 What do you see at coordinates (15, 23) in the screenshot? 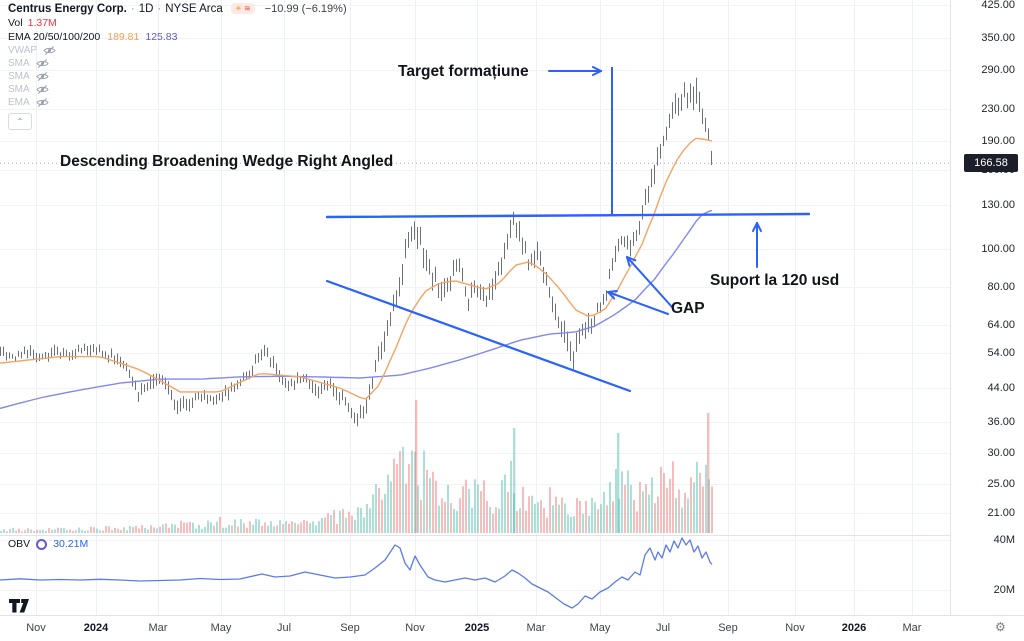
I see `volume-label: Vol` at bounding box center [15, 23].